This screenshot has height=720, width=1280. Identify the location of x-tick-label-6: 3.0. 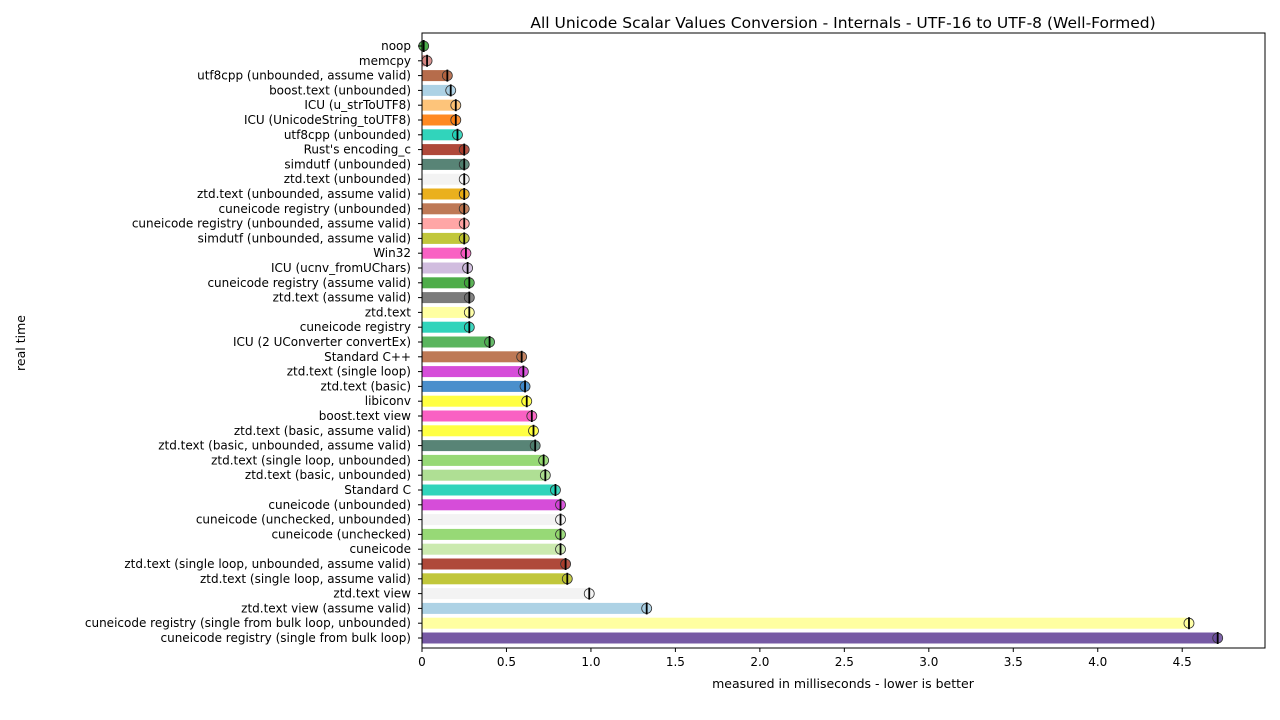
(928, 662).